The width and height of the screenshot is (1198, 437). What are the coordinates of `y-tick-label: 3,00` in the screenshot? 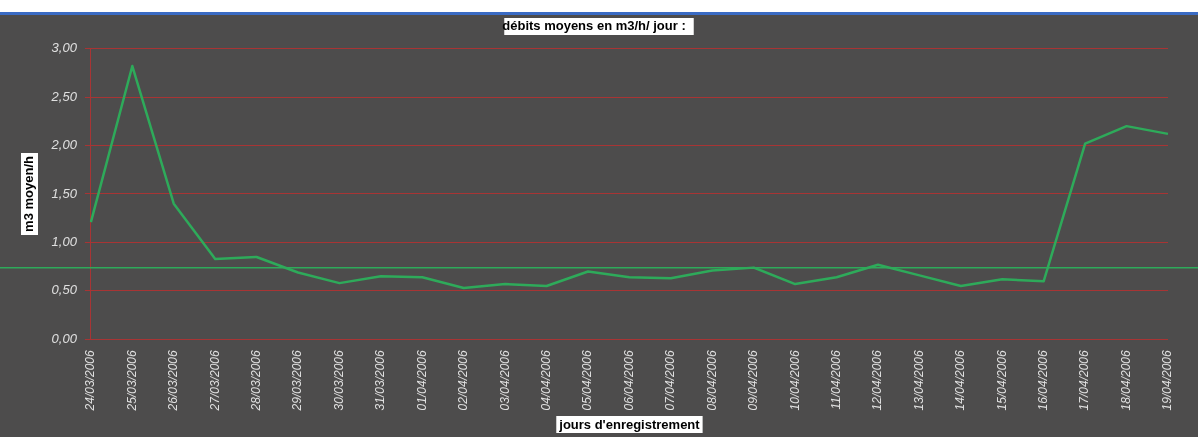 It's located at (64, 48).